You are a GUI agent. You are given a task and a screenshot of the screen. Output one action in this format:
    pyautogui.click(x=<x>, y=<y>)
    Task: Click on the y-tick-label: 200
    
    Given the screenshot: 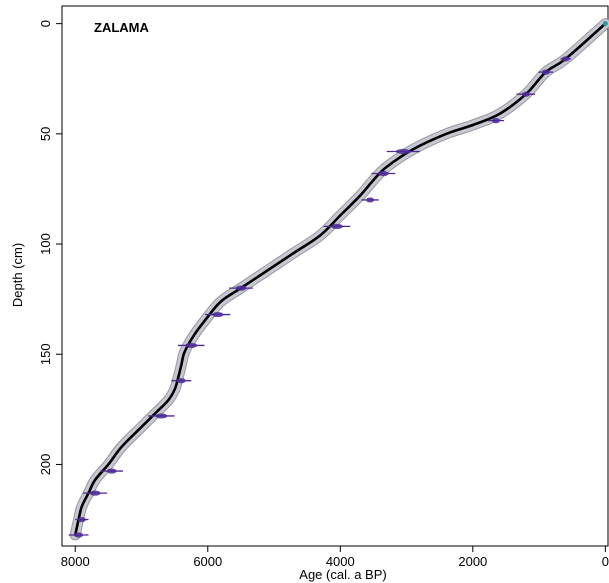 What is the action you would take?
    pyautogui.click(x=45, y=465)
    